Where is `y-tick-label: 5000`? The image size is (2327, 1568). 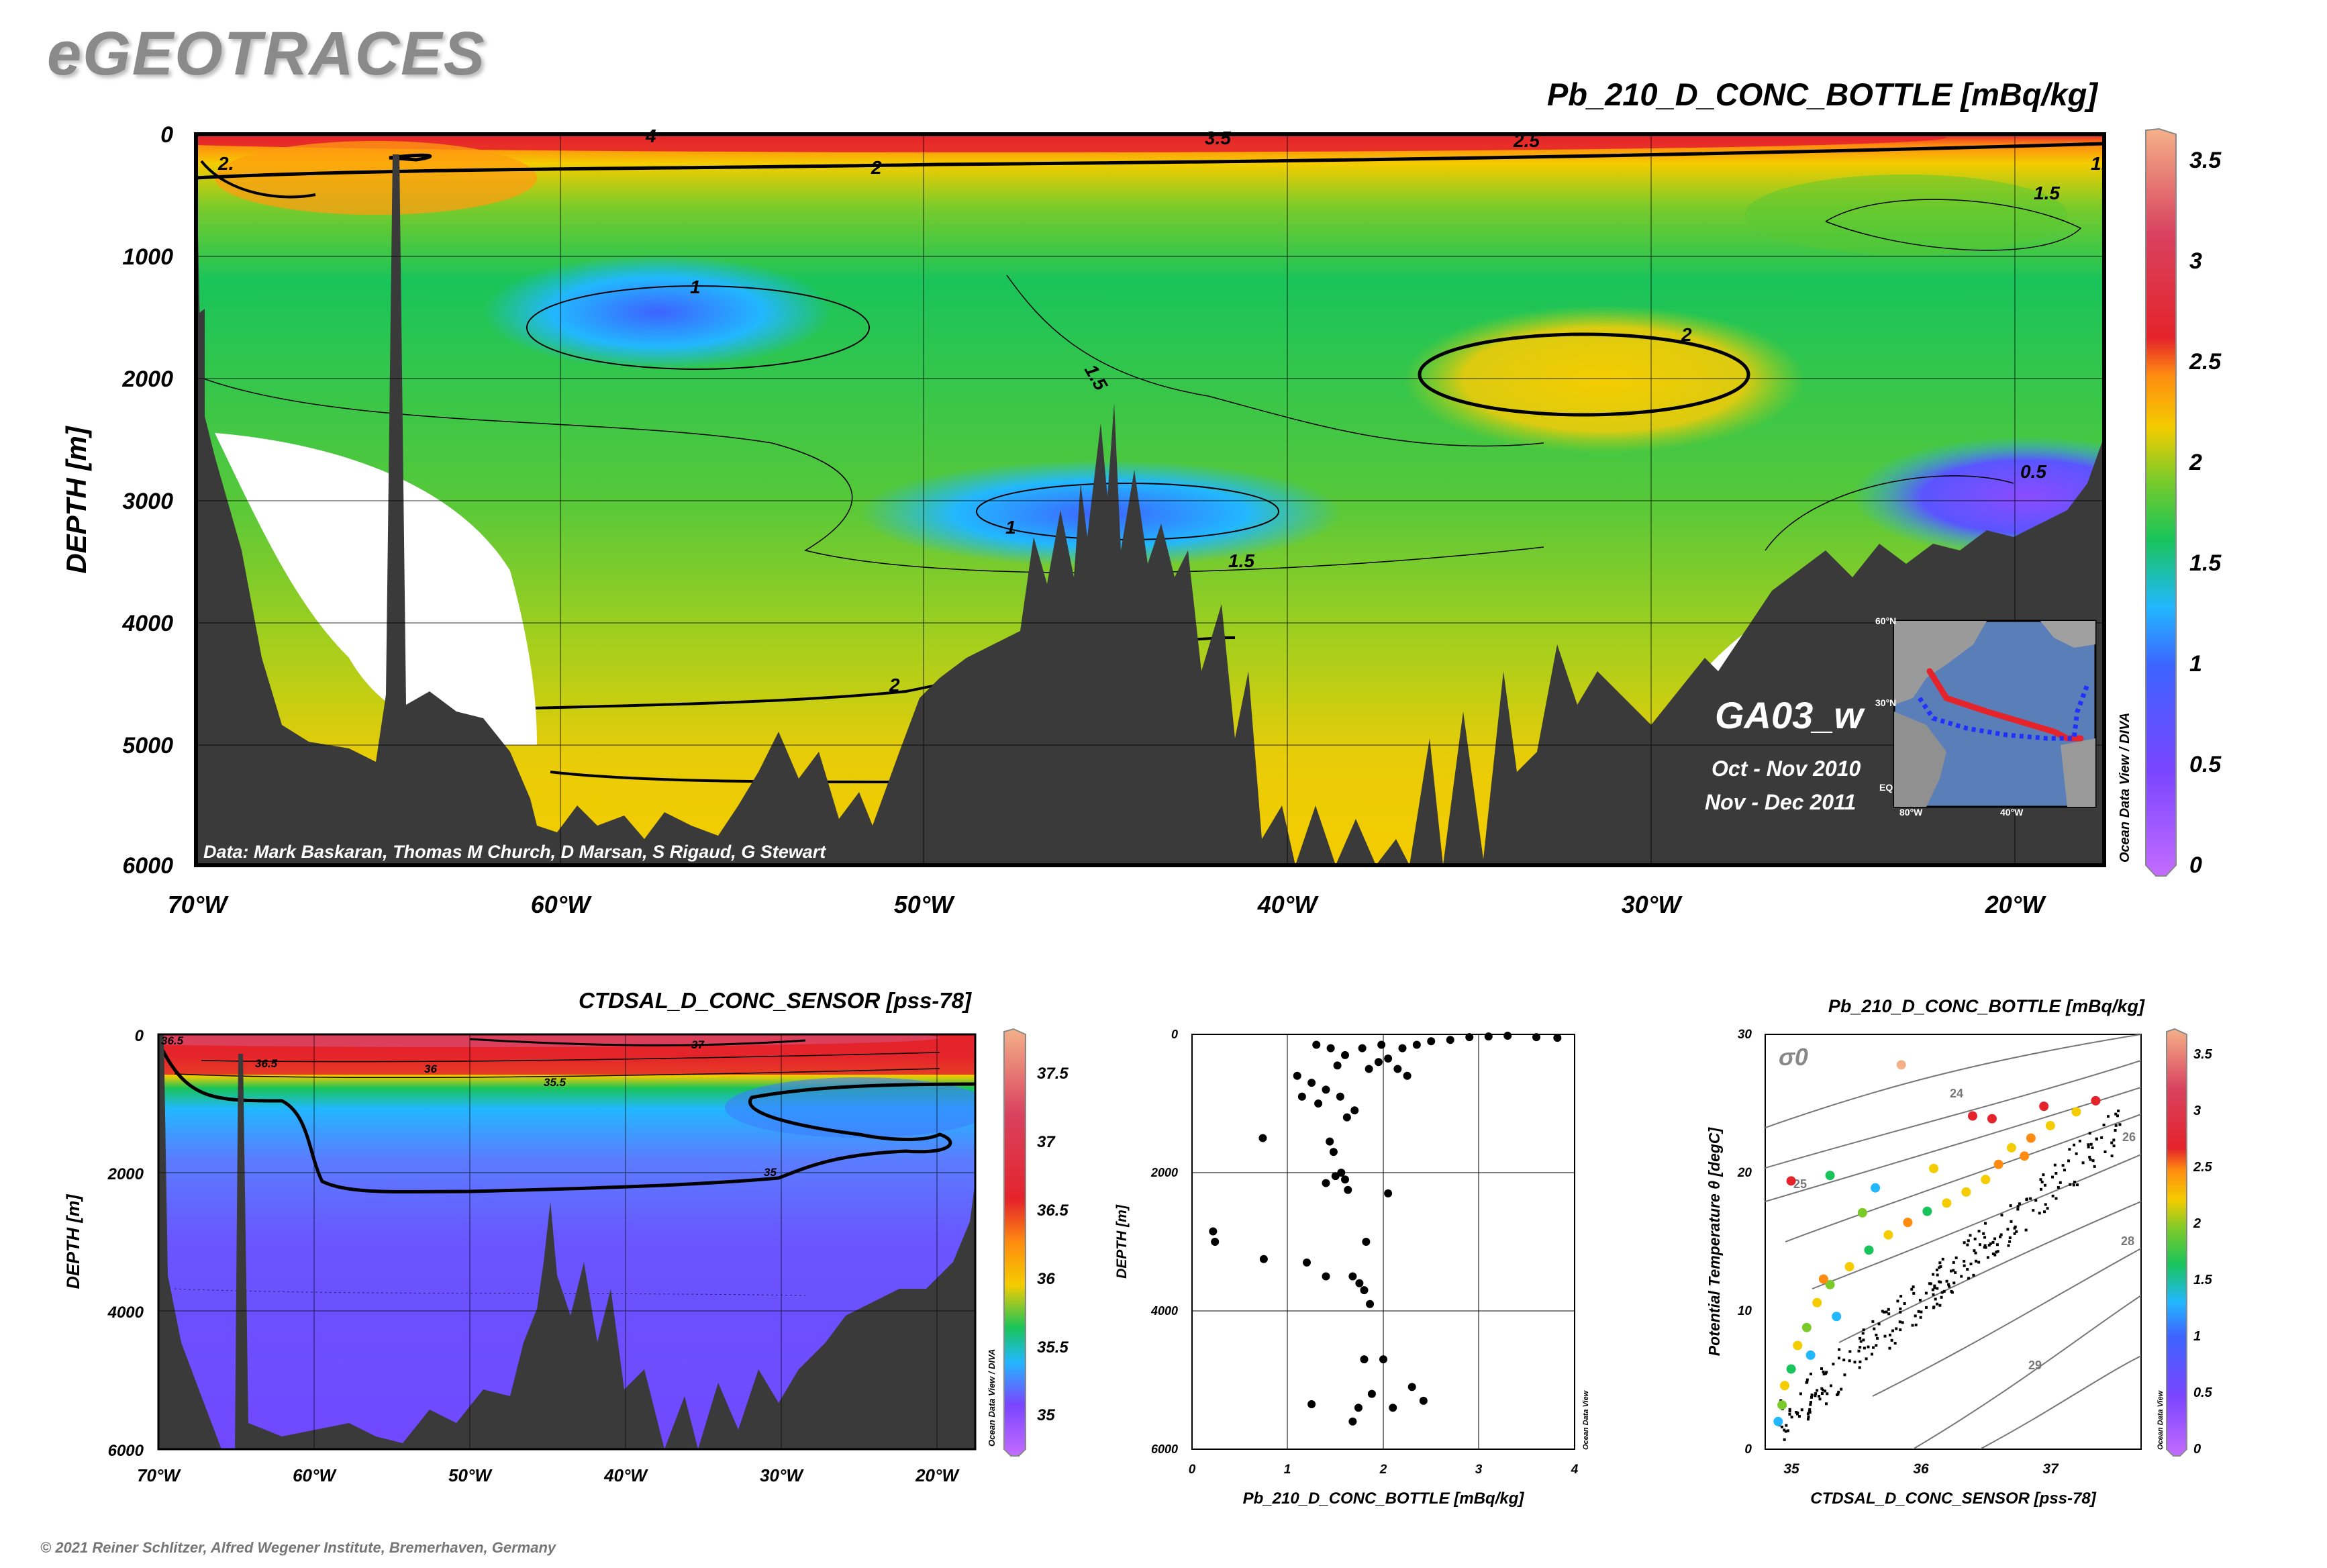
y-tick-label: 5000 is located at coordinates (147, 745).